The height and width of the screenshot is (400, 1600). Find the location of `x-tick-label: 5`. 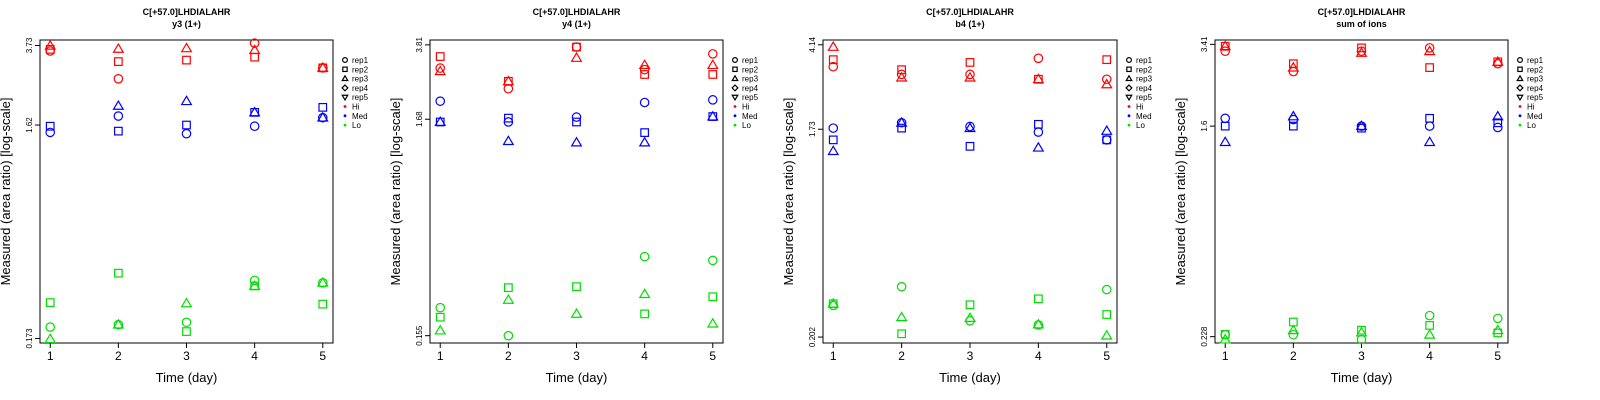

x-tick-label: 5 is located at coordinates (322, 356).